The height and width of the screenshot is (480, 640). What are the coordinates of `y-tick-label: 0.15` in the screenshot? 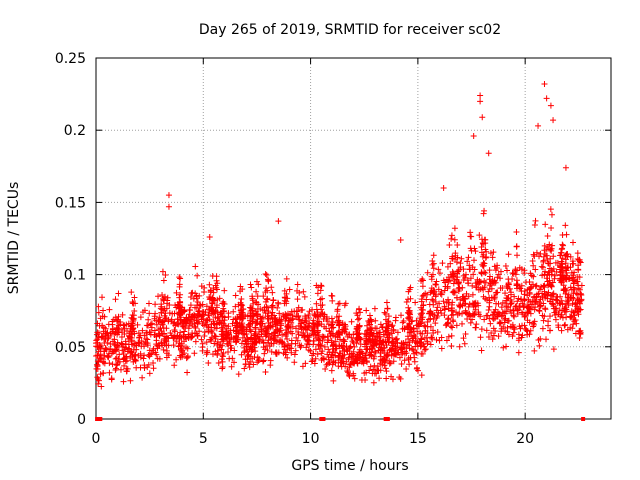 It's located at (70, 203).